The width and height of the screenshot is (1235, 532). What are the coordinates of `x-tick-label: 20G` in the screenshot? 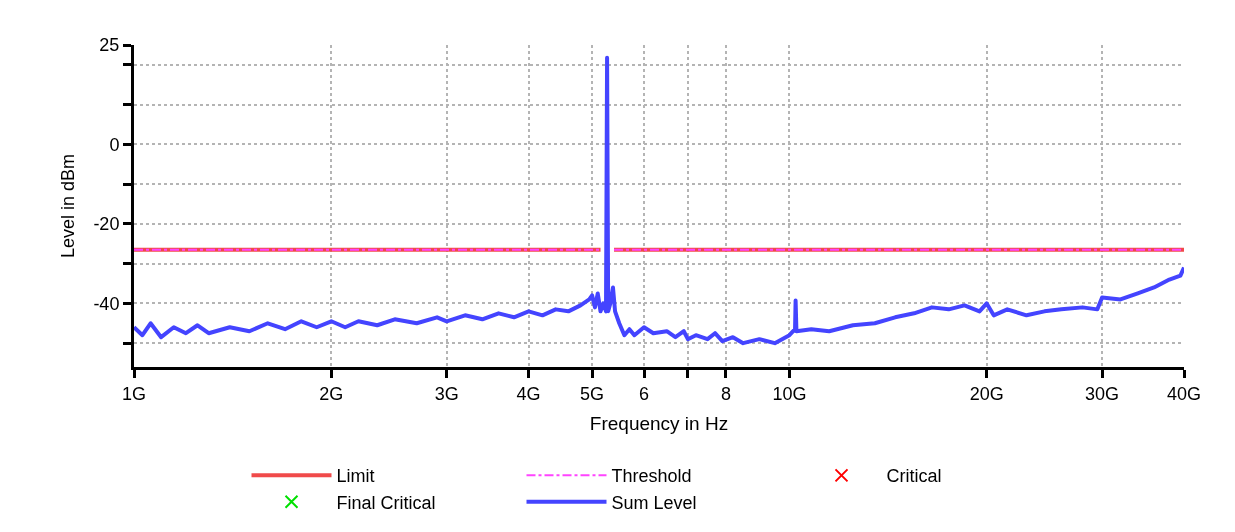 It's located at (986, 393).